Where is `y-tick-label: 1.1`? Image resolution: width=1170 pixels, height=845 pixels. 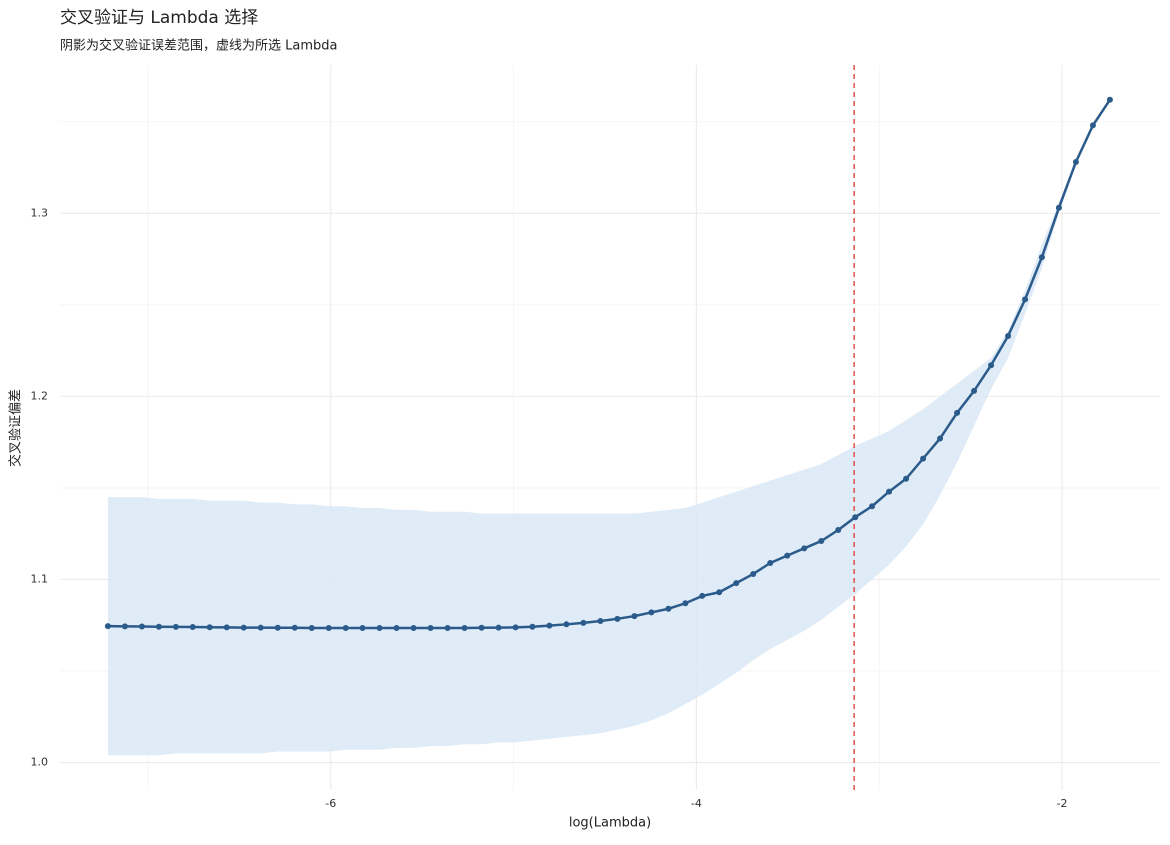
y-tick-label: 1.1 is located at coordinates (40, 578).